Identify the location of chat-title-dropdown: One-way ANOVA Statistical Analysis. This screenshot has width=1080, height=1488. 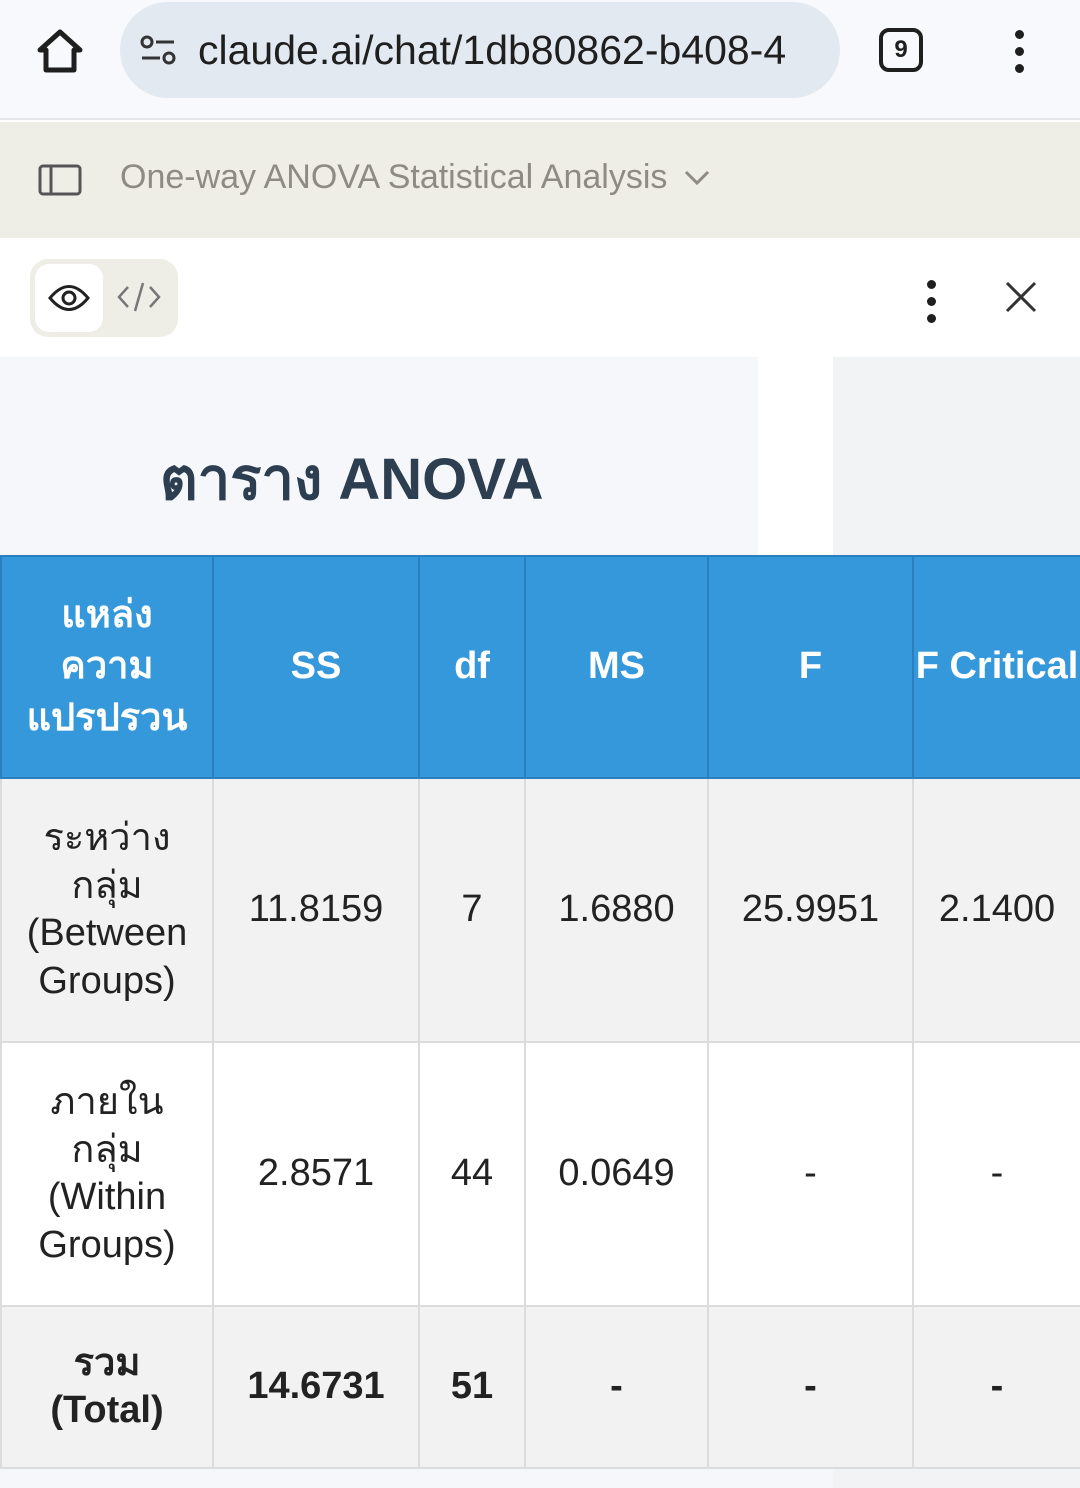
(415, 177).